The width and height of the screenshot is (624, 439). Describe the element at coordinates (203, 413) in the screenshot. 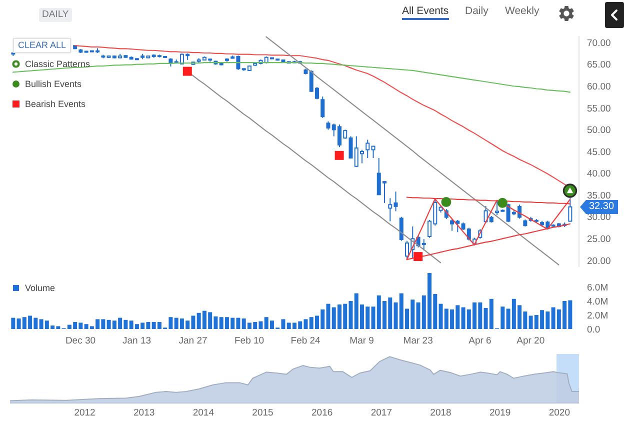

I see `x-tick-label: 2014` at that location.